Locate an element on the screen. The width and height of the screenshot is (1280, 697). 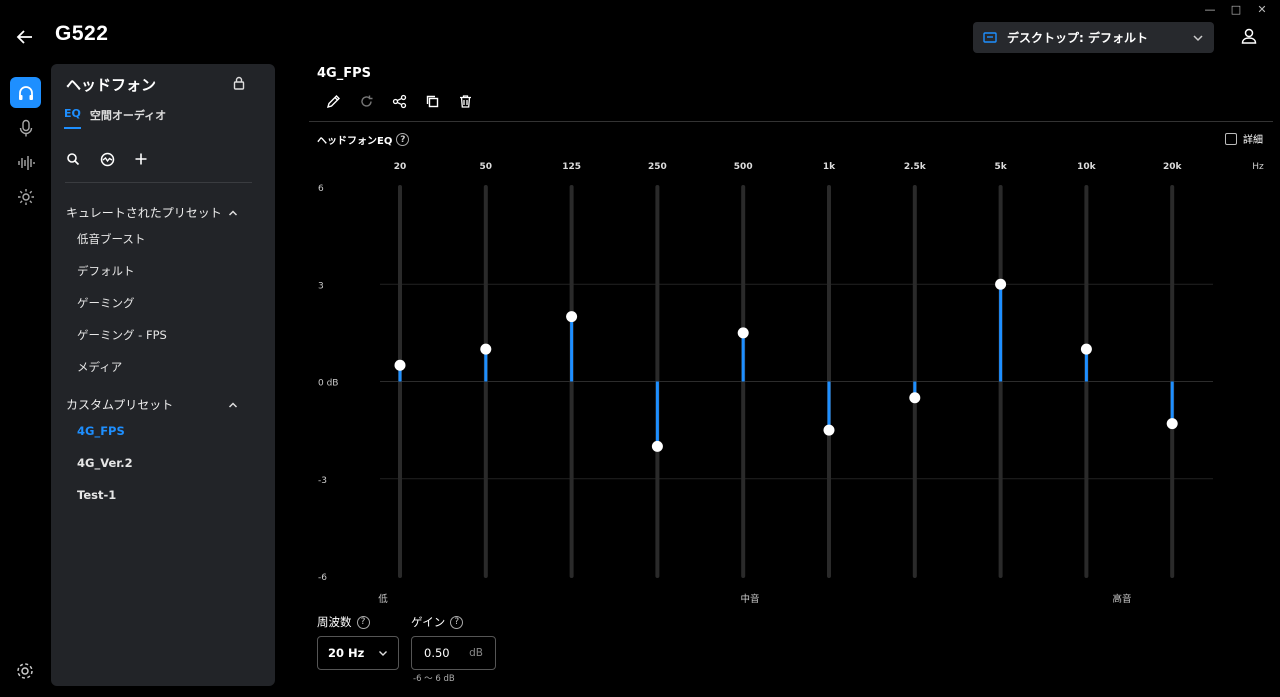
preset-tools is located at coordinates (107, 159).